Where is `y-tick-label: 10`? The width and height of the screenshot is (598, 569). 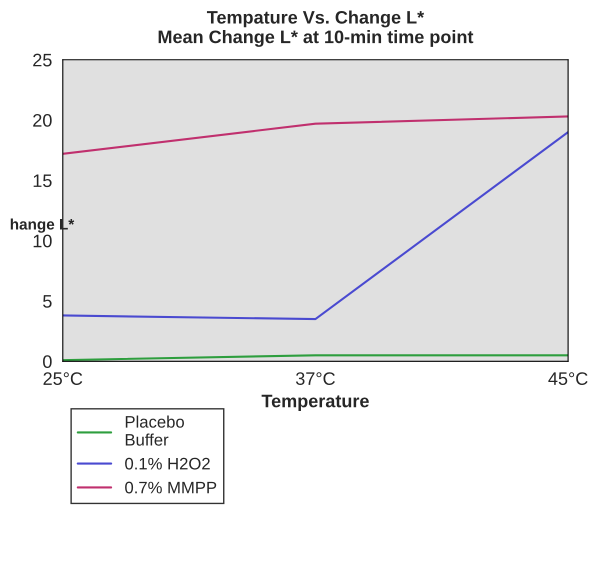 y-tick-label: 10 is located at coordinates (43, 241).